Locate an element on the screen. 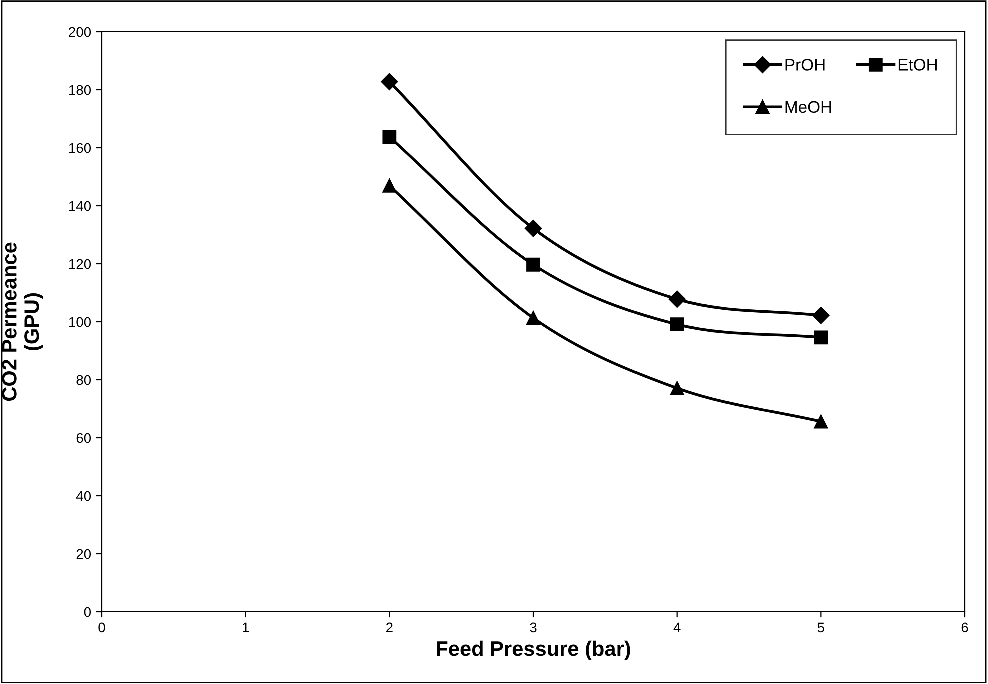  y-tick-label: 200 is located at coordinates (80, 32).